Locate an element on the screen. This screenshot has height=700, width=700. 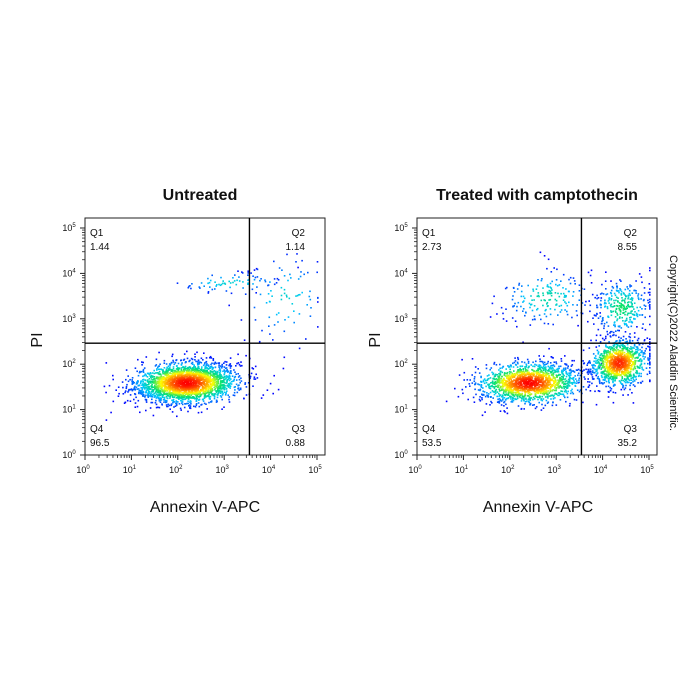
quadrant-q4-name: Q4 is located at coordinates (97, 429).